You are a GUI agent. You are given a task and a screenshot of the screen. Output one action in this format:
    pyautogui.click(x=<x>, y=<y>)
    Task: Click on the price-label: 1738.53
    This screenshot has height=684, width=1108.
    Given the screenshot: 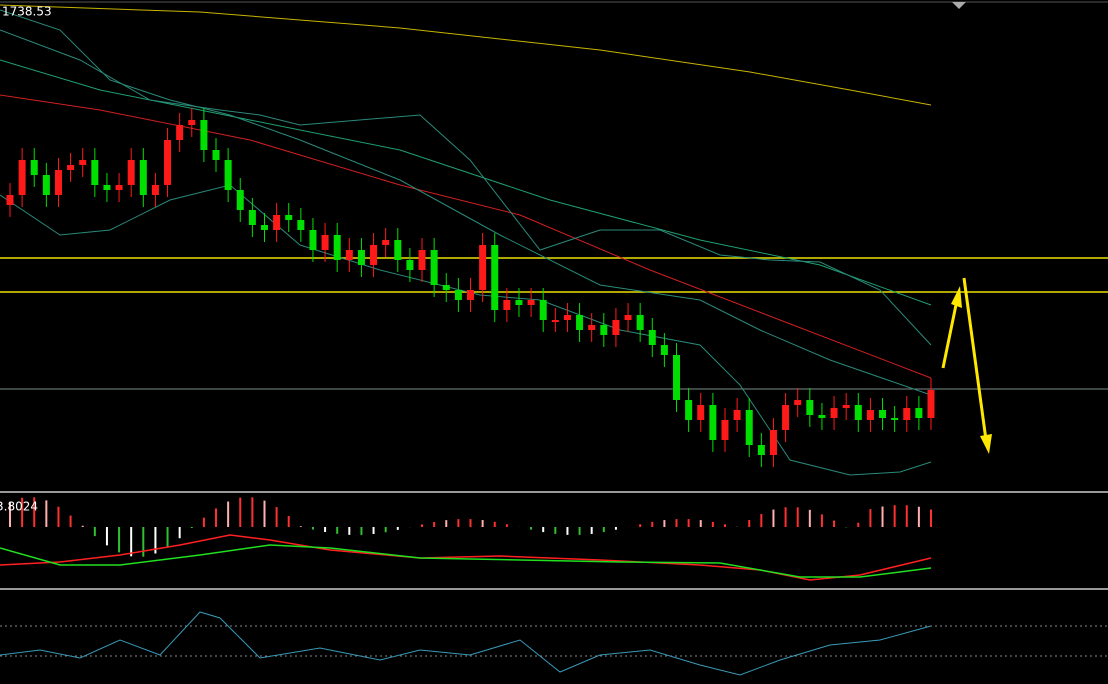 What is the action you would take?
    pyautogui.click(x=27, y=12)
    